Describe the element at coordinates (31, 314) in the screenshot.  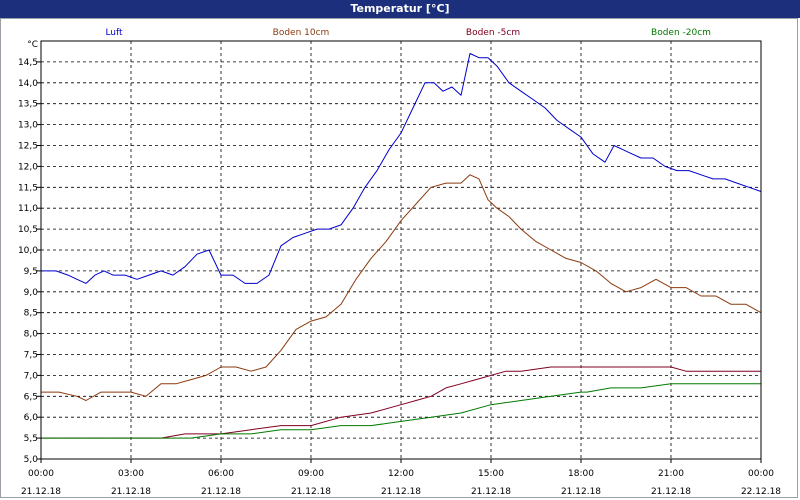
I see `y-tick-label: 8,5` at that location.